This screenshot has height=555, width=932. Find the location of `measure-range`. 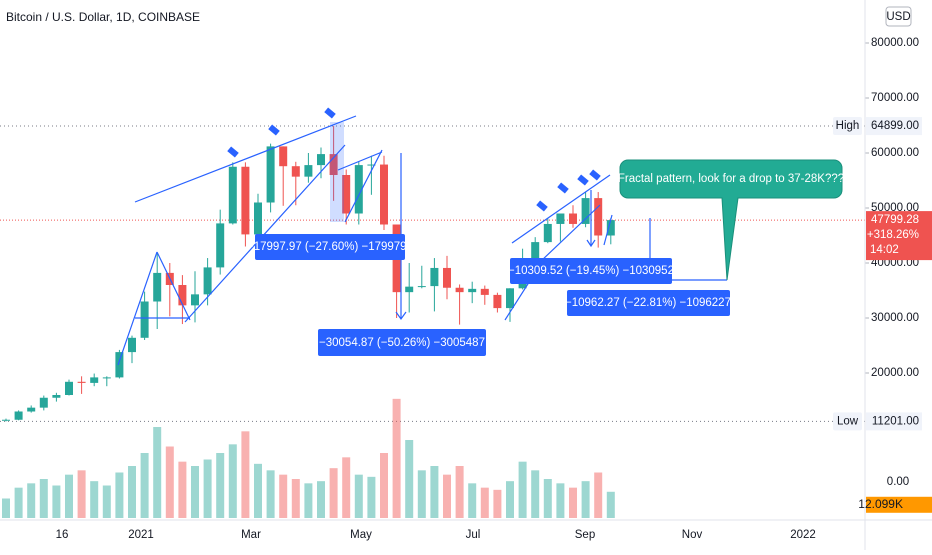

measure-range is located at coordinates (337, 172).